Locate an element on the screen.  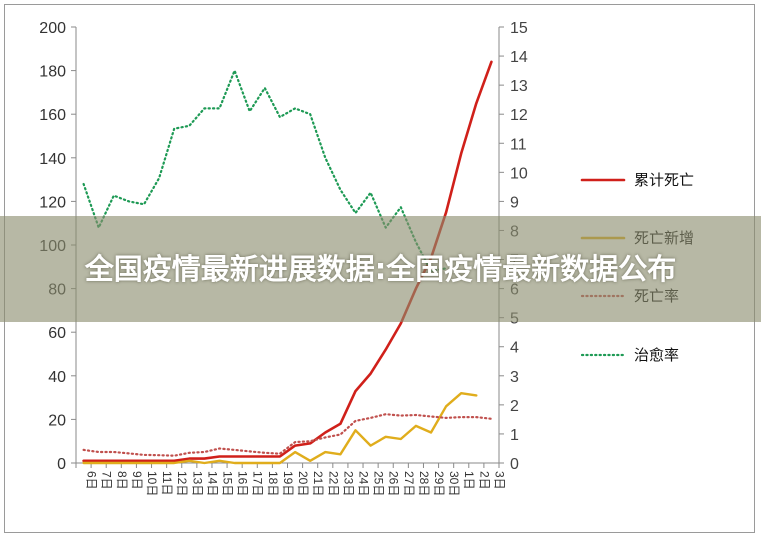
y-right-tick-label: 12 is located at coordinates (519, 115).